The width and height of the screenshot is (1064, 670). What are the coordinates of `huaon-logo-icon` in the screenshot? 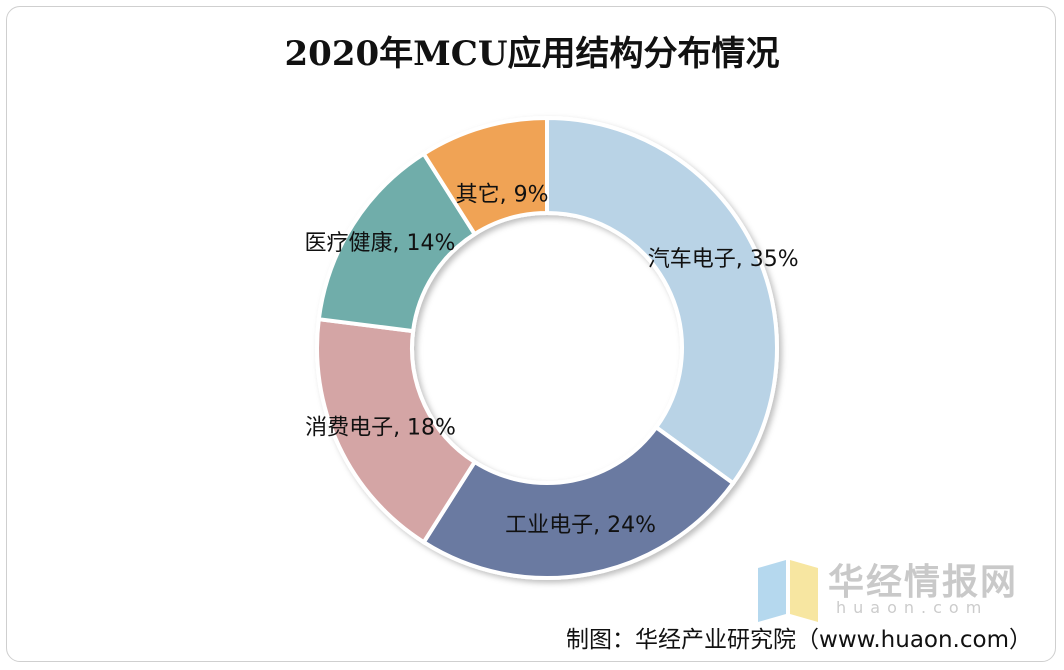 It's located at (788, 591).